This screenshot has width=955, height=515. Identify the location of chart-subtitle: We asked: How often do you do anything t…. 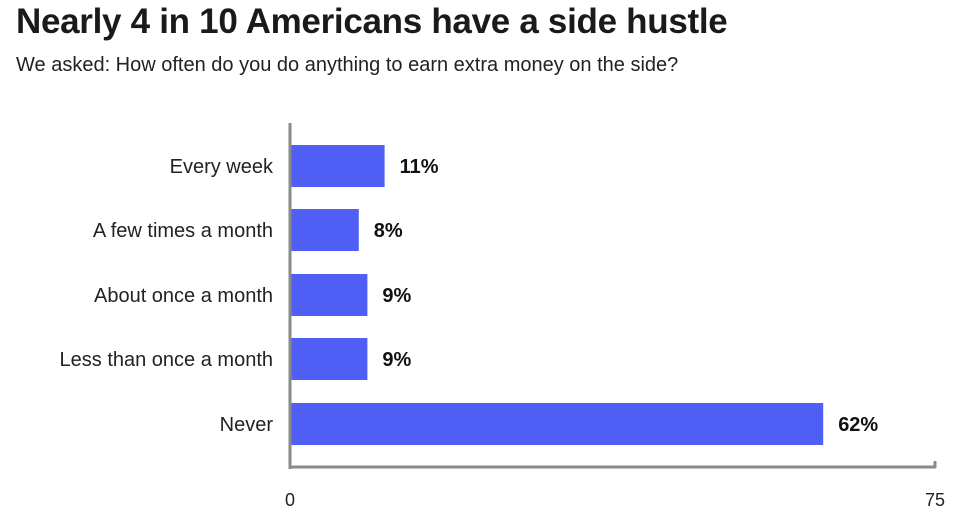
(347, 65).